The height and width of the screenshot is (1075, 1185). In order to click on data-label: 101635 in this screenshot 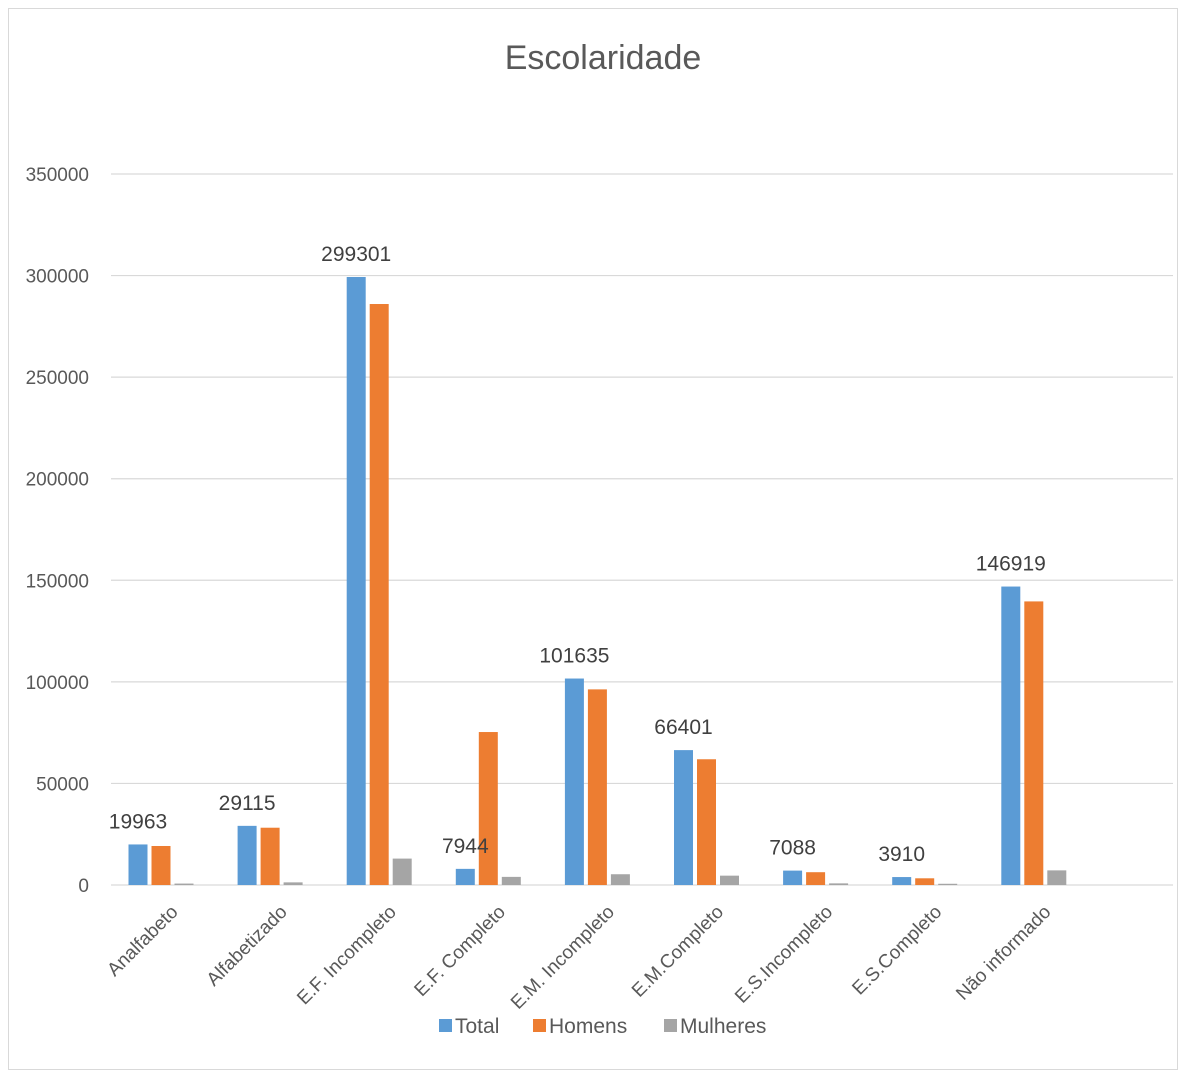, I will do `click(574, 656)`.